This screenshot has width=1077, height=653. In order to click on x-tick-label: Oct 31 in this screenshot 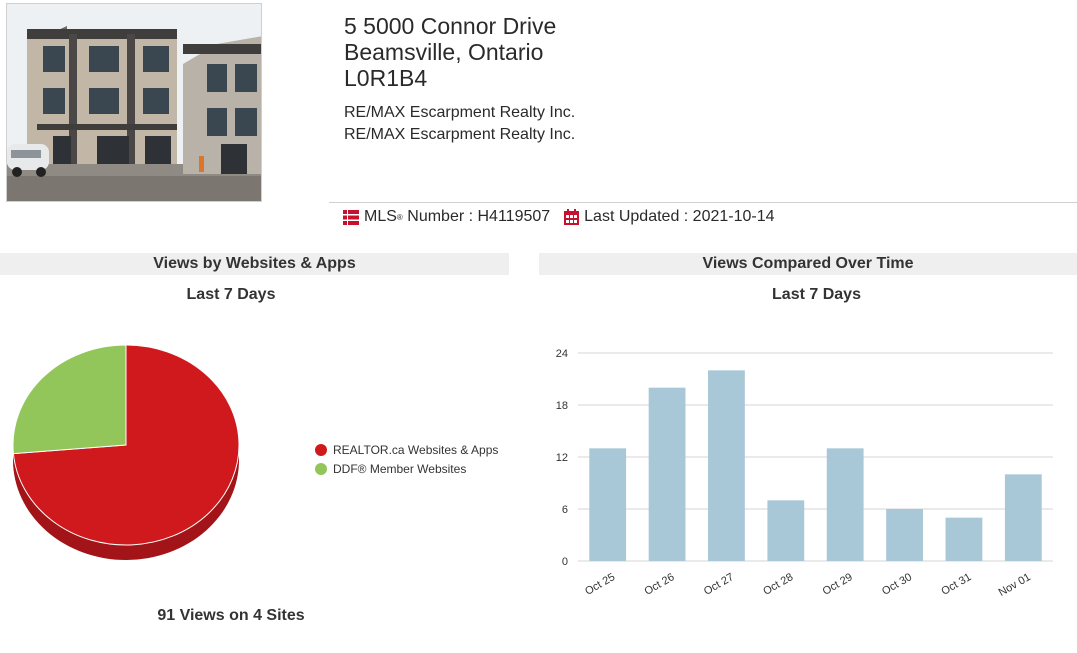, I will do `click(956, 584)`.